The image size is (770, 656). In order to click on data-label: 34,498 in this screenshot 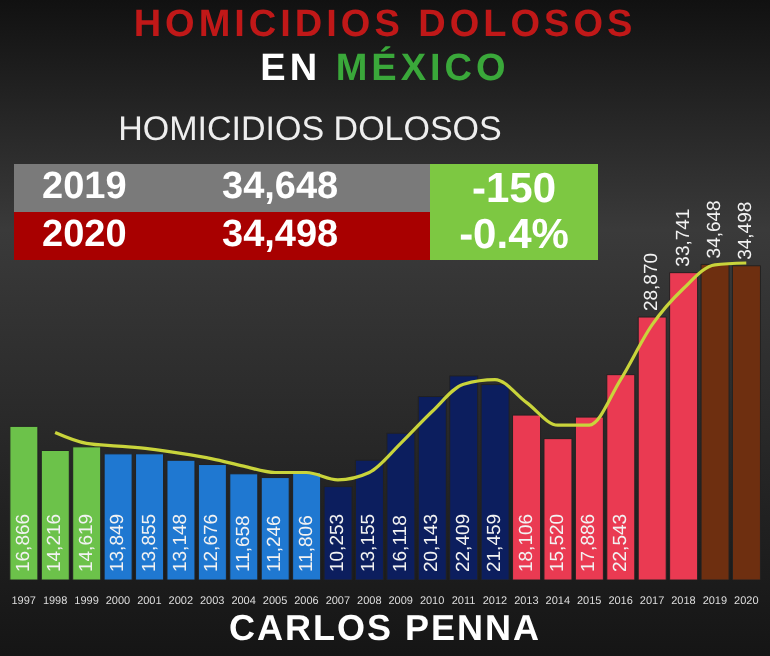, I will do `click(746, 230)`.